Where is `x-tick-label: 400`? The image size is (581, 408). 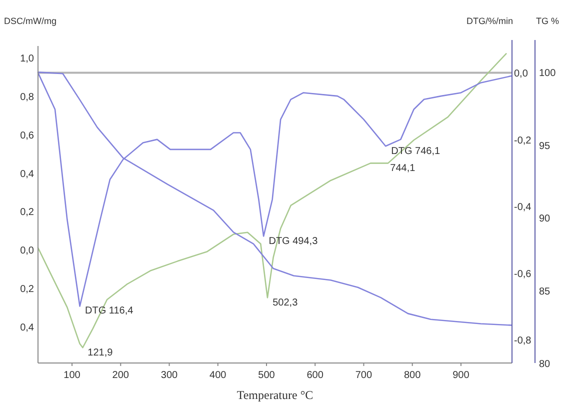
x-tick-label: 400 is located at coordinates (218, 375).